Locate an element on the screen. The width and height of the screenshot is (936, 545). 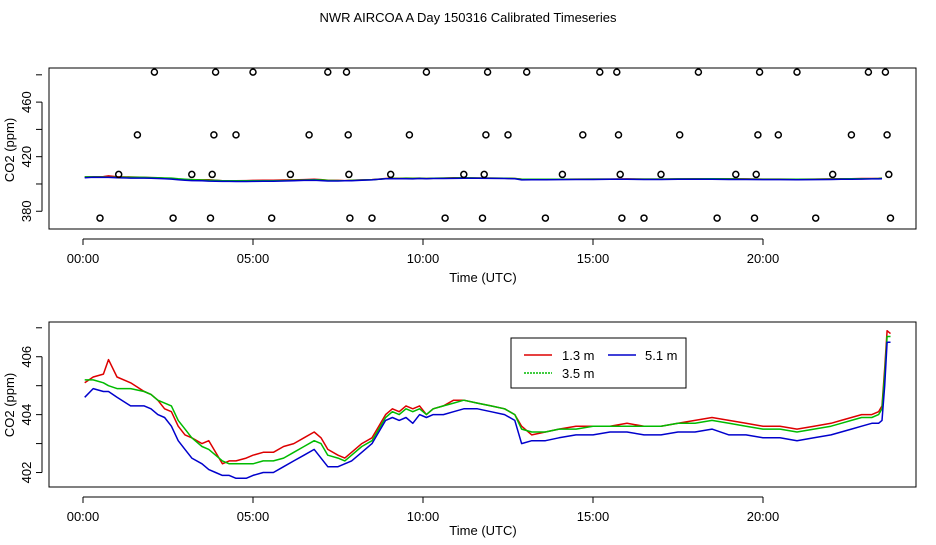
top-y-tick-label: 380 is located at coordinates (26, 211).